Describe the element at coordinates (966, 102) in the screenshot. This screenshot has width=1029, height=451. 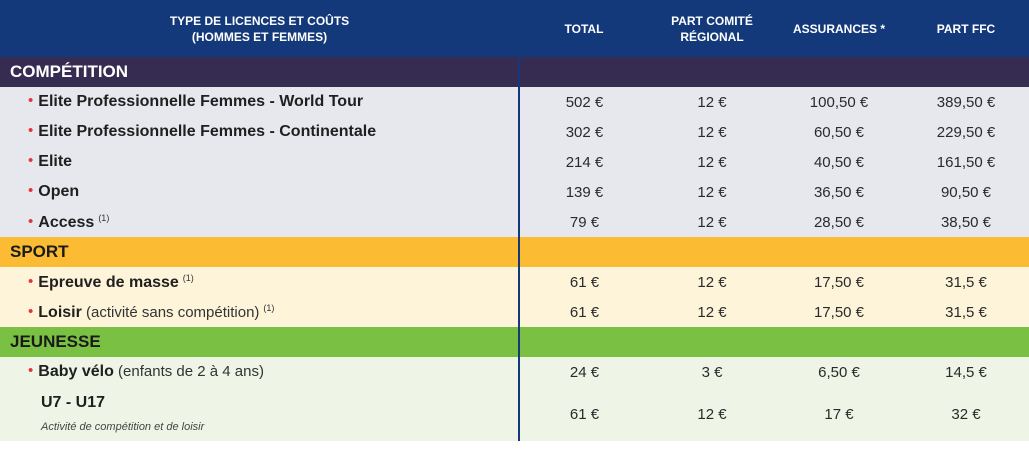
I see `cell-ffc: 389,50 €` at that location.